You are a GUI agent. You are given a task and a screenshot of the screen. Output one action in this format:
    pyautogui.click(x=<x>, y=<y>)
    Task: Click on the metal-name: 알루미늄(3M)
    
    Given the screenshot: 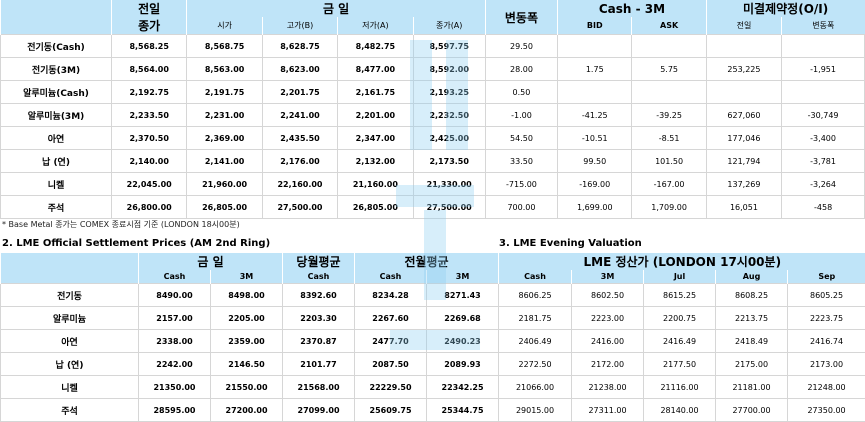 What is the action you would take?
    pyautogui.click(x=56, y=115)
    